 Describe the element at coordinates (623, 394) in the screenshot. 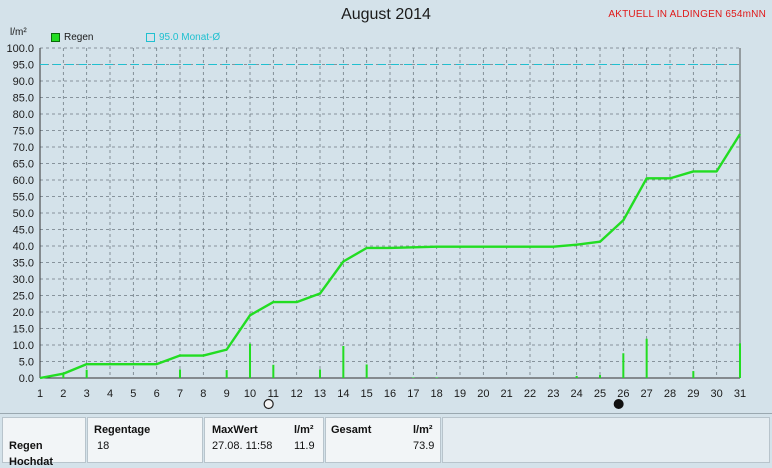

I see `x-tick-label: 26` at that location.